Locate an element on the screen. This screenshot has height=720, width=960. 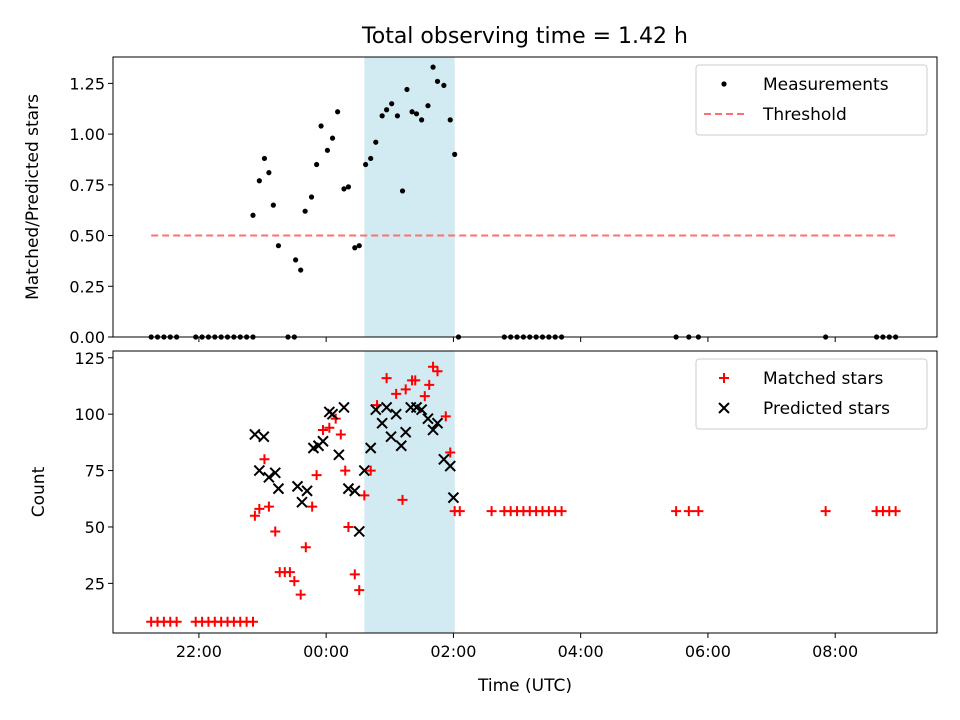
y-tick-label: 0.50 is located at coordinates (87, 236).